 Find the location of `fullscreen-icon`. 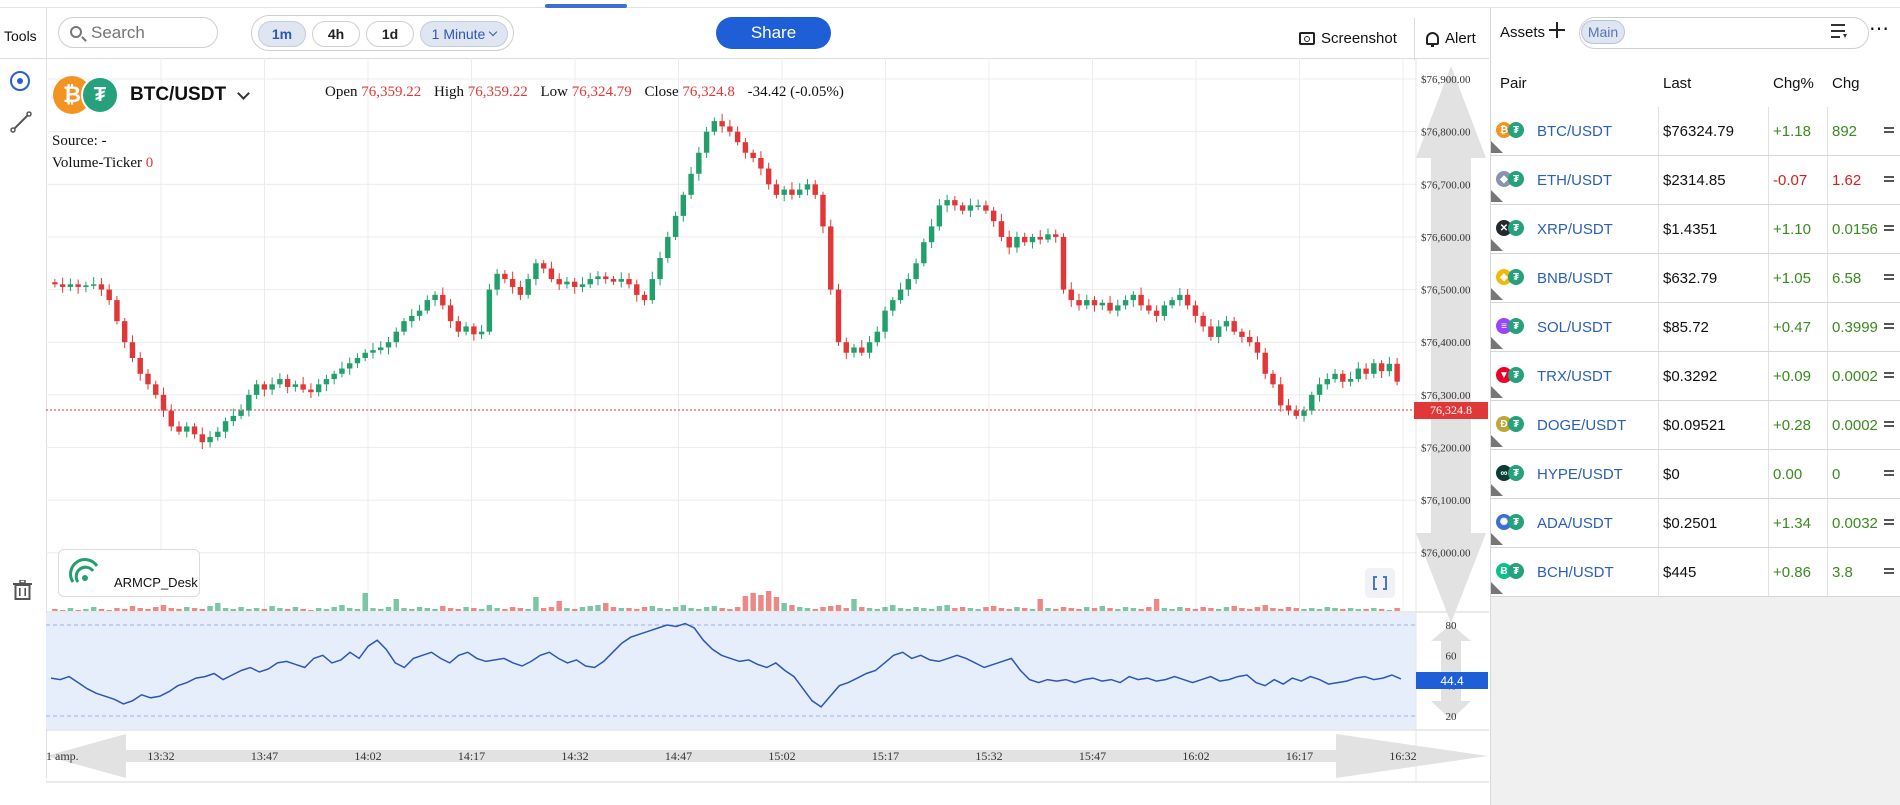

fullscreen-icon is located at coordinates (1380, 583).